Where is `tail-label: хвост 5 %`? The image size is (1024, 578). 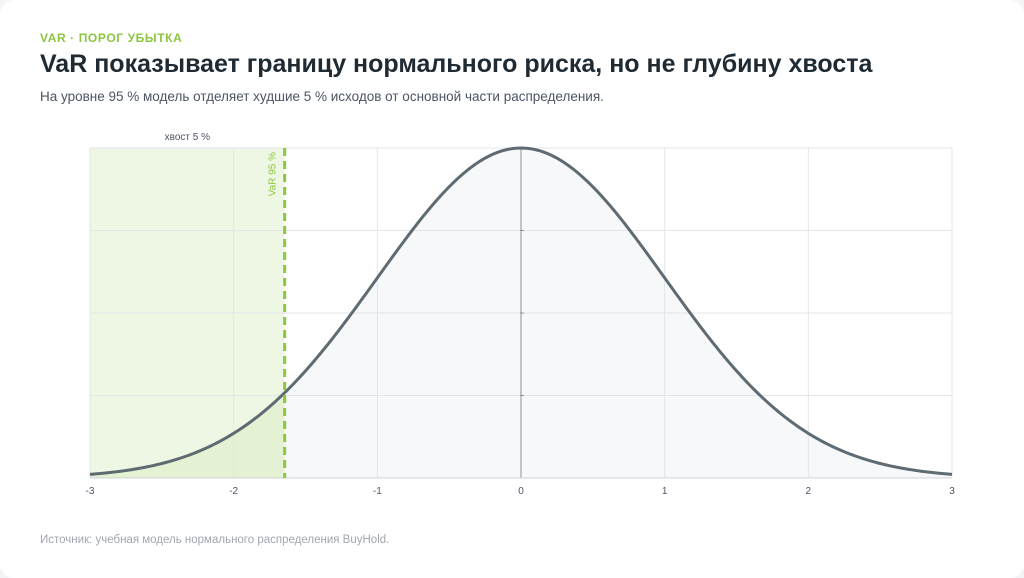
tail-label: хвост 5 % is located at coordinates (187, 137).